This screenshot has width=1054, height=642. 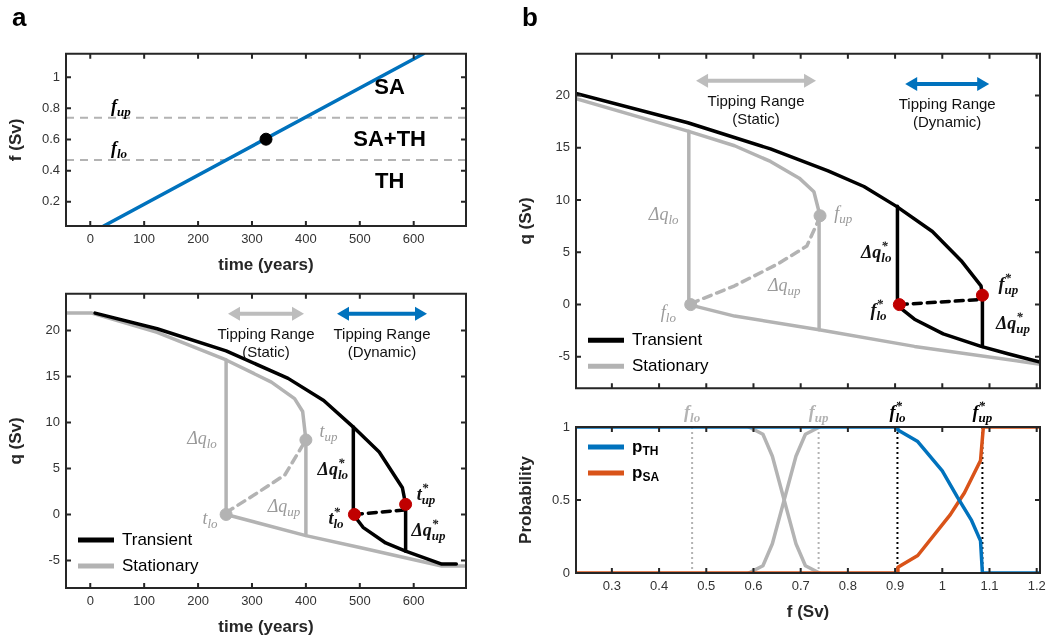 What do you see at coordinates (19, 17) in the screenshot?
I see `chart-title: a` at bounding box center [19, 17].